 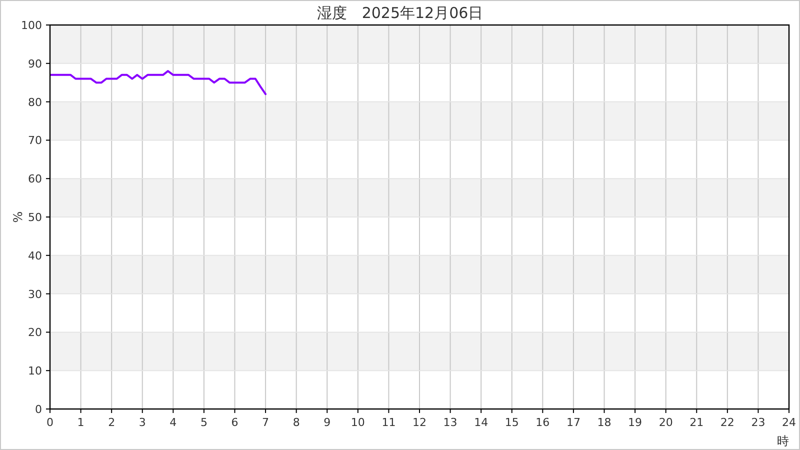 I want to click on x-tick-label: 7, so click(x=266, y=422).